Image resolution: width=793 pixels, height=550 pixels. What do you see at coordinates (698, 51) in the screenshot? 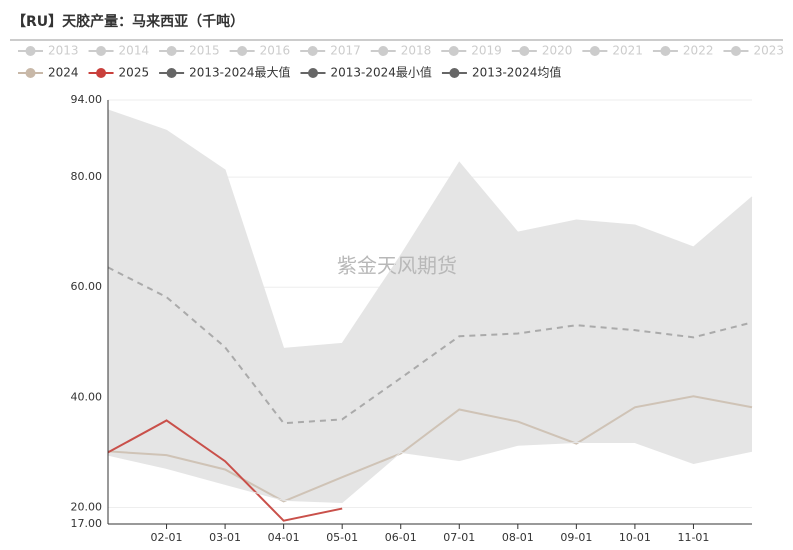
I see `legend-label: 2022` at bounding box center [698, 51].